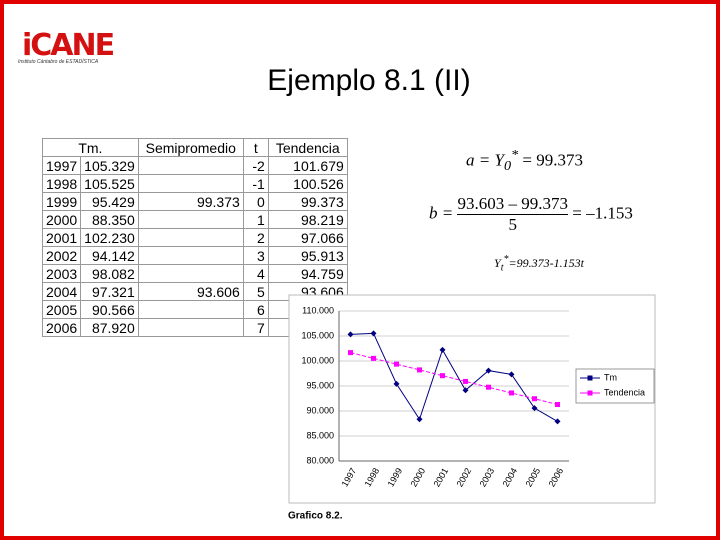 The image size is (720, 540). I want to click on table-cell: 97.066, so click(307, 237).